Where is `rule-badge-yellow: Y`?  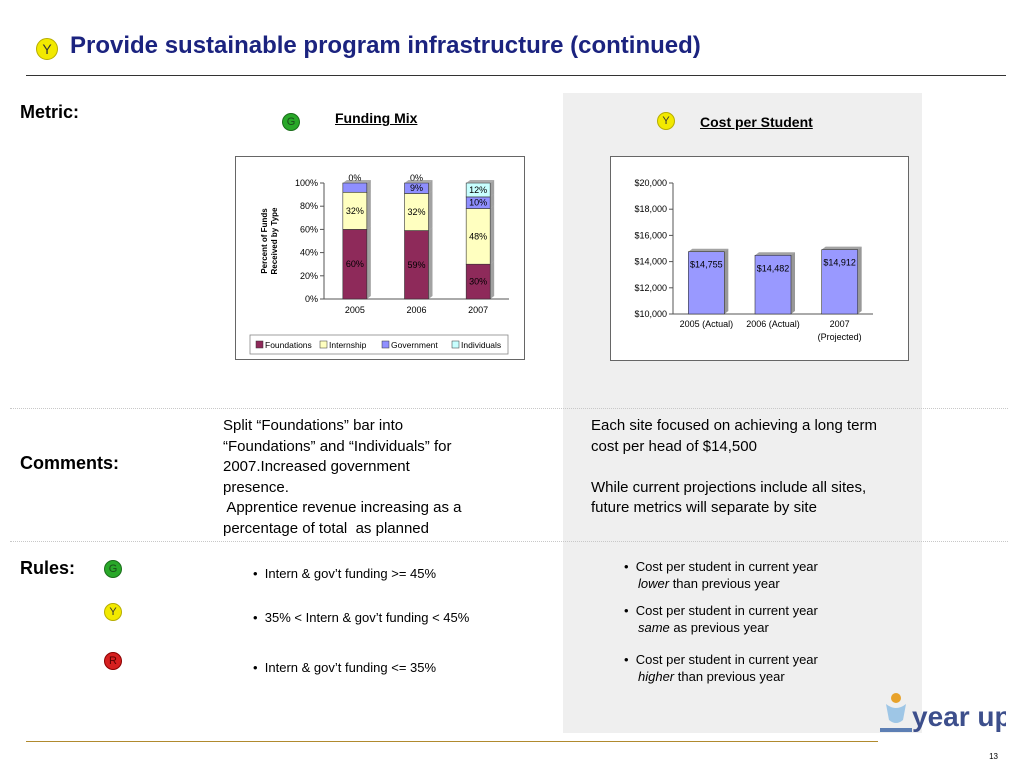
rule-badge-yellow: Y is located at coordinates (113, 612).